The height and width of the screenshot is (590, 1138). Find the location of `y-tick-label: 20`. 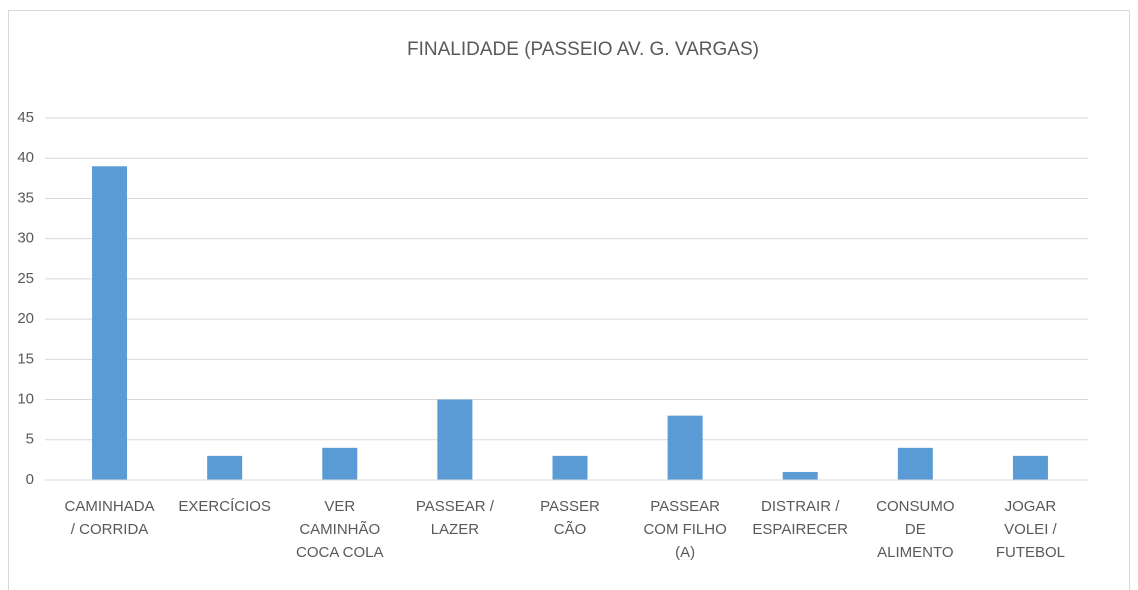

y-tick-label: 20 is located at coordinates (25, 318).